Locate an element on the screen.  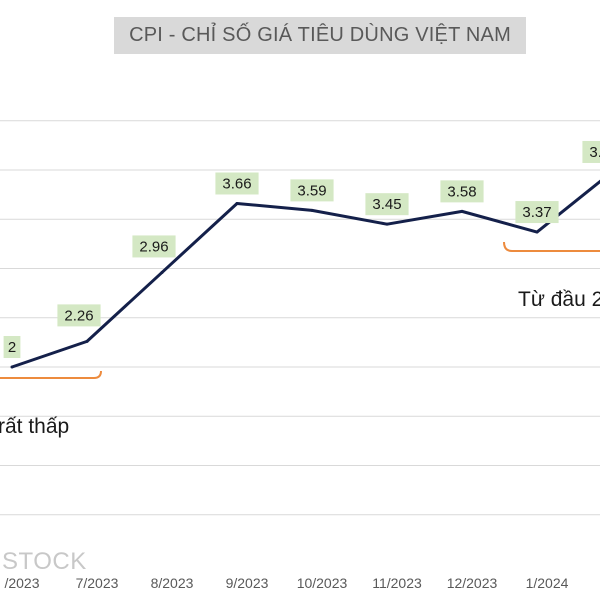
svg-text: 3.58 is located at coordinates (461, 191).